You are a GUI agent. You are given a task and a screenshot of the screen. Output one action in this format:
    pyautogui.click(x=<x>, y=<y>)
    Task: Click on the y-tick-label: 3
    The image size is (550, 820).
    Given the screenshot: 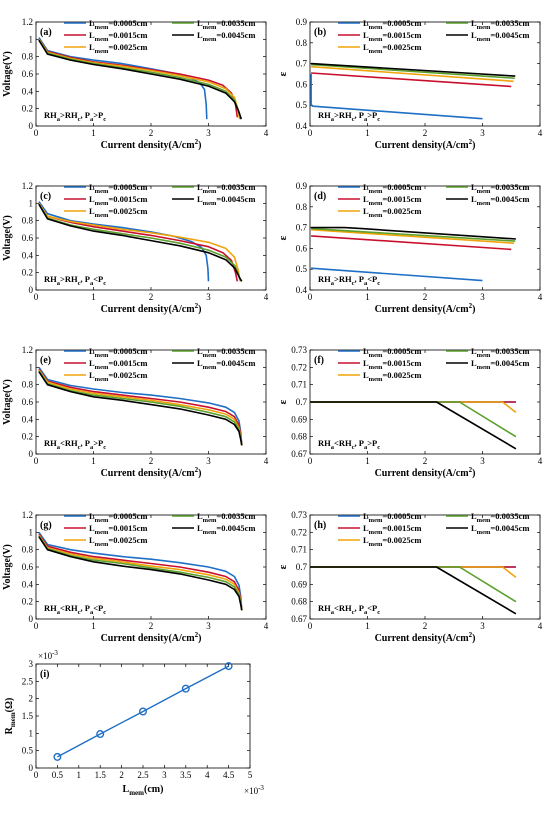 What is the action you would take?
    pyautogui.click(x=31, y=664)
    